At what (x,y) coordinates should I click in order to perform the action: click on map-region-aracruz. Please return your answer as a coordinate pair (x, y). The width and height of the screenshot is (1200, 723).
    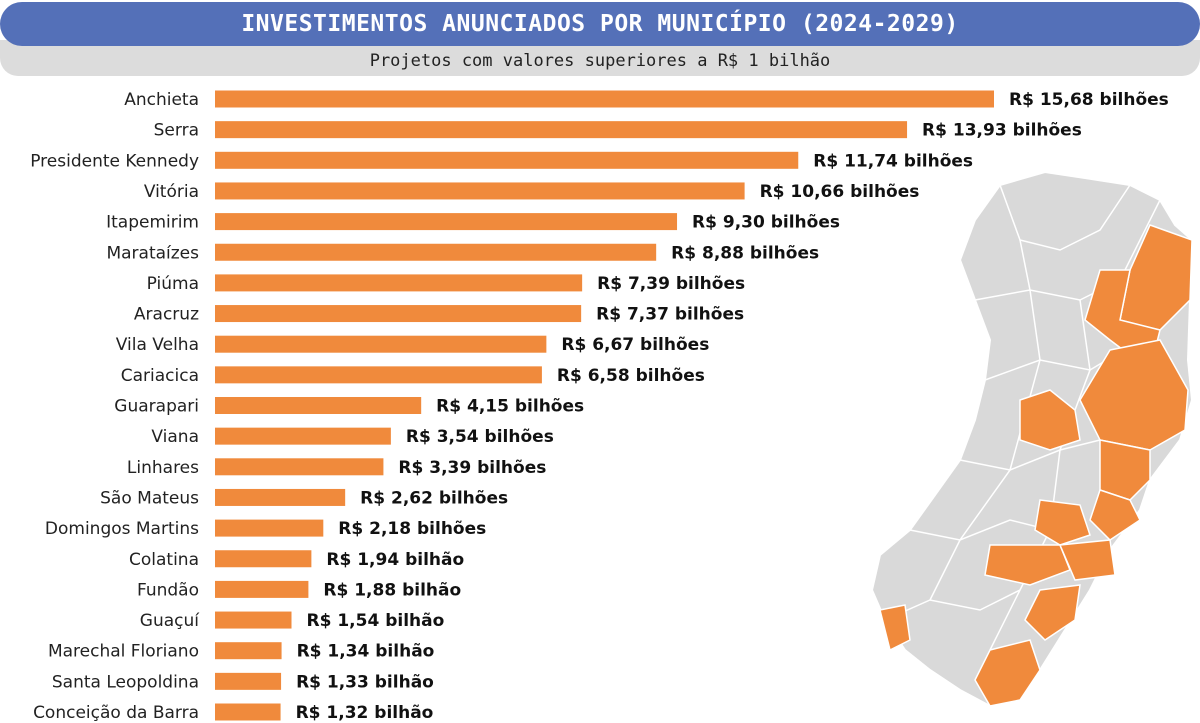
    Looking at the image, I should click on (1125, 470).